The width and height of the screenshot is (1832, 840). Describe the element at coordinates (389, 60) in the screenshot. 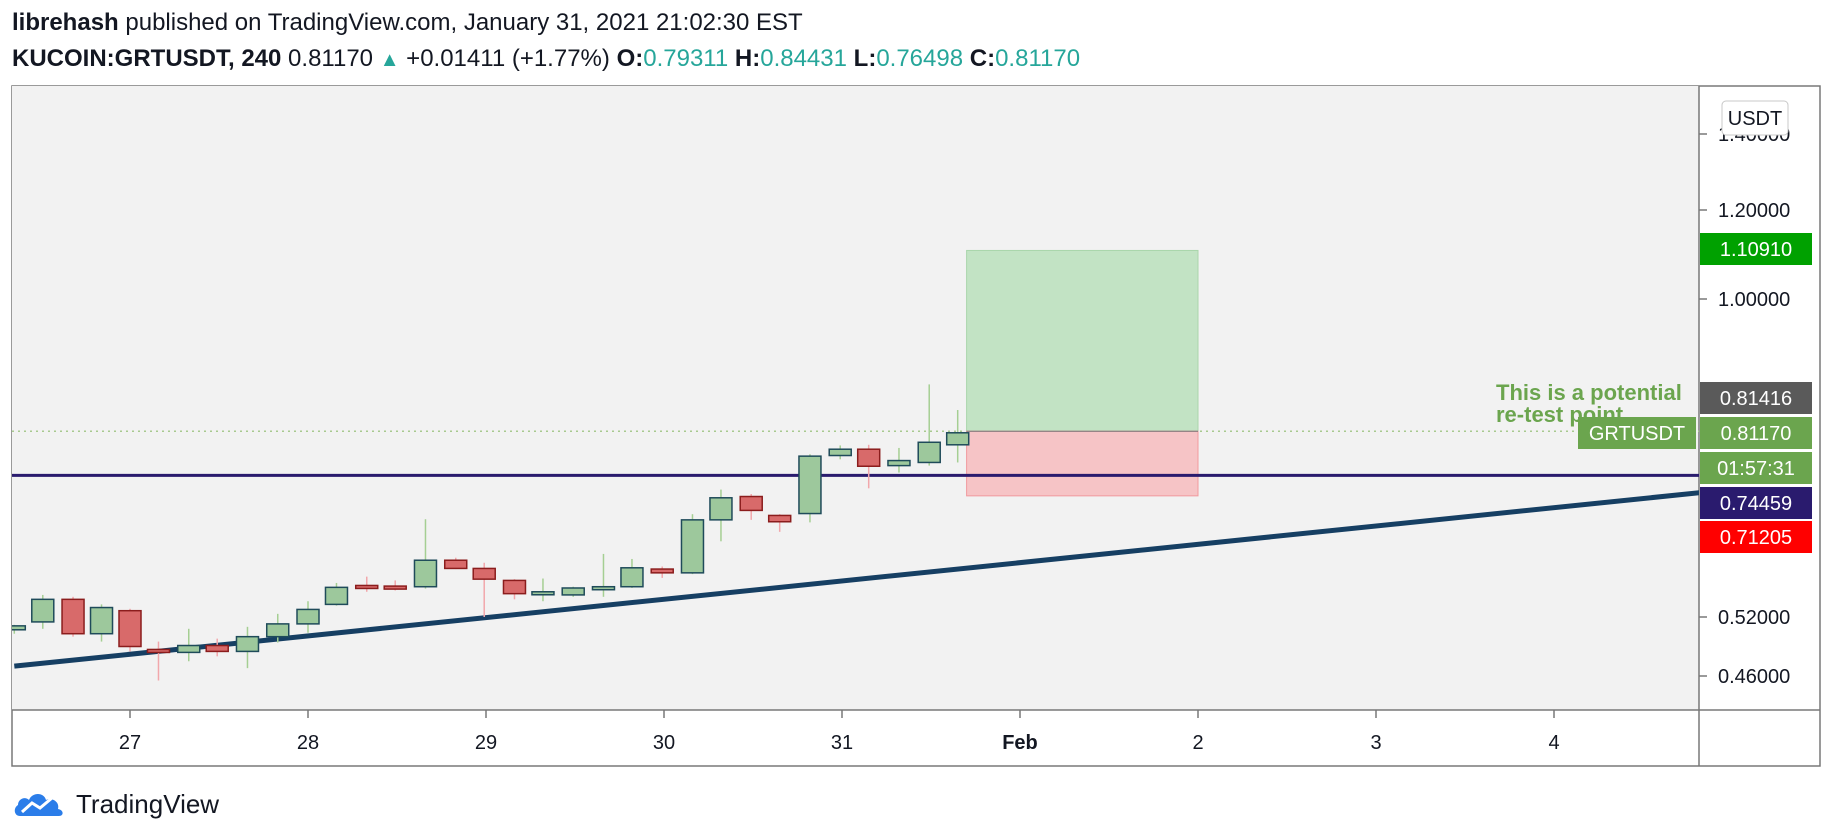

I see `up-triangle-icon: ▲` at that location.